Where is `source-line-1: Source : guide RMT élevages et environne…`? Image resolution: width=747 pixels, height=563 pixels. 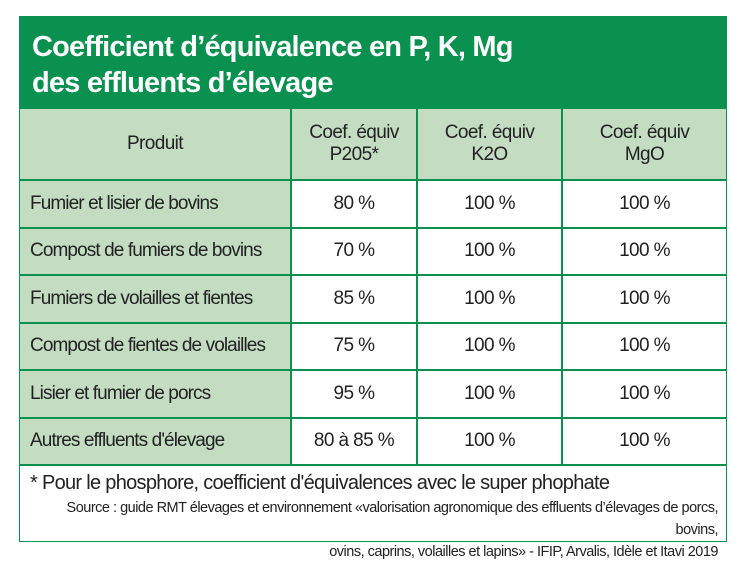 source-line-1: Source : guide RMT élevages et environne… is located at coordinates (392, 519).